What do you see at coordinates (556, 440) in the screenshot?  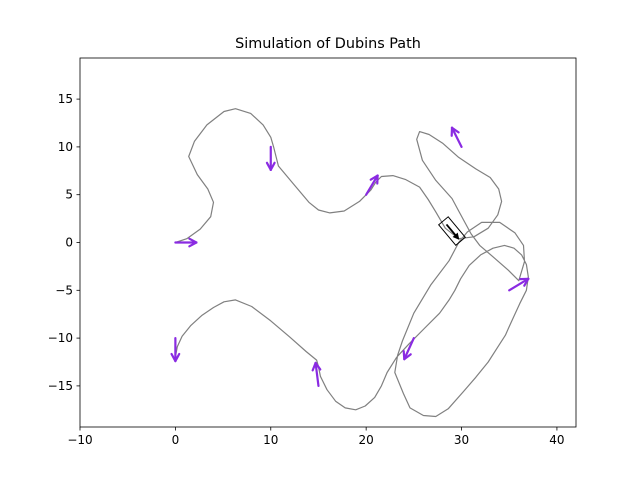 I see `x-tick-label: 40` at bounding box center [556, 440].